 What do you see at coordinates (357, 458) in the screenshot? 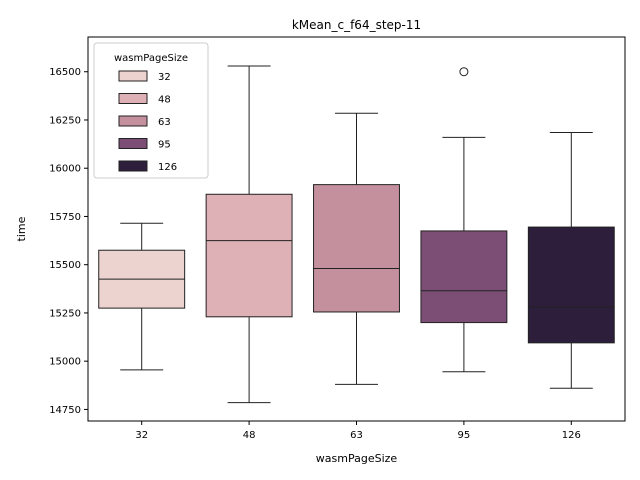
I see `x-axis-label: wasmPageSize` at bounding box center [357, 458].